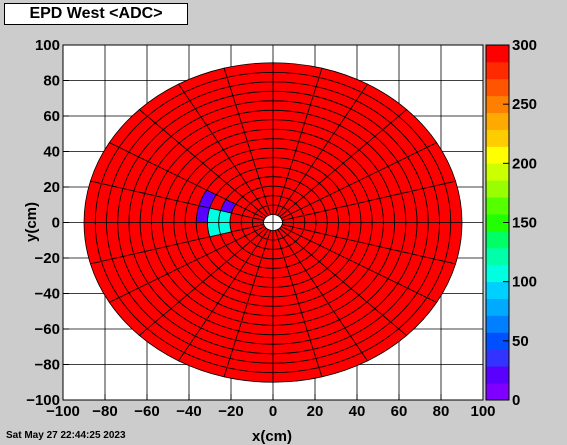  What do you see at coordinates (47, 365) in the screenshot?
I see `y-tick-label: −80` at bounding box center [47, 365].